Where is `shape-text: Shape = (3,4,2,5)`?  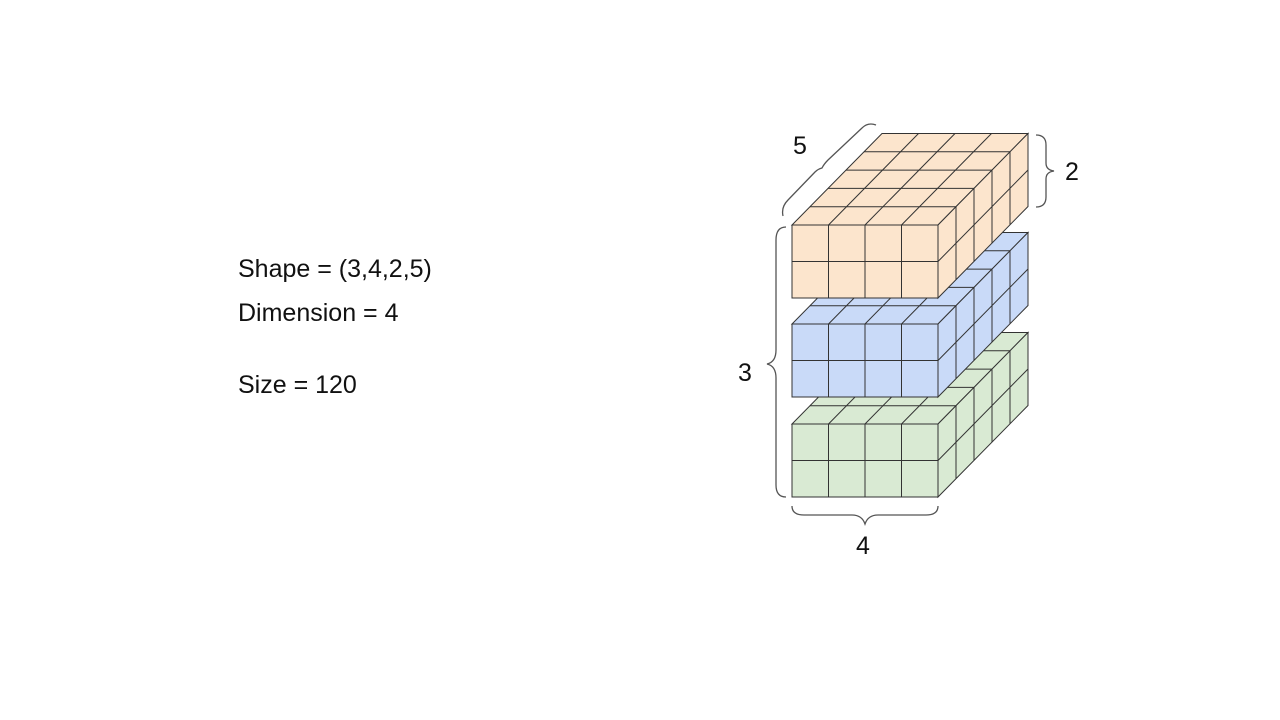
shape-text: Shape = (3,4,2,5) is located at coordinates (335, 269).